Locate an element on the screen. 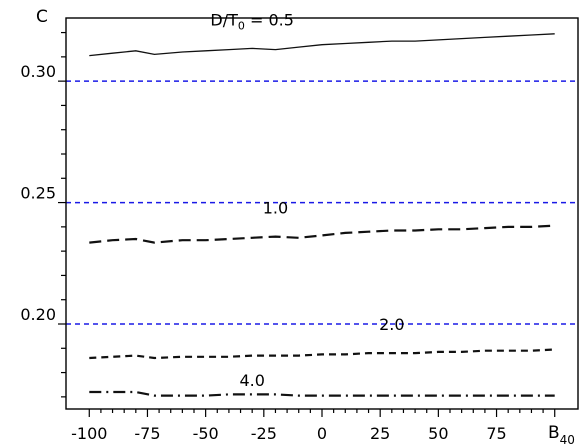  x-axis-title-main: B is located at coordinates (554, 433).